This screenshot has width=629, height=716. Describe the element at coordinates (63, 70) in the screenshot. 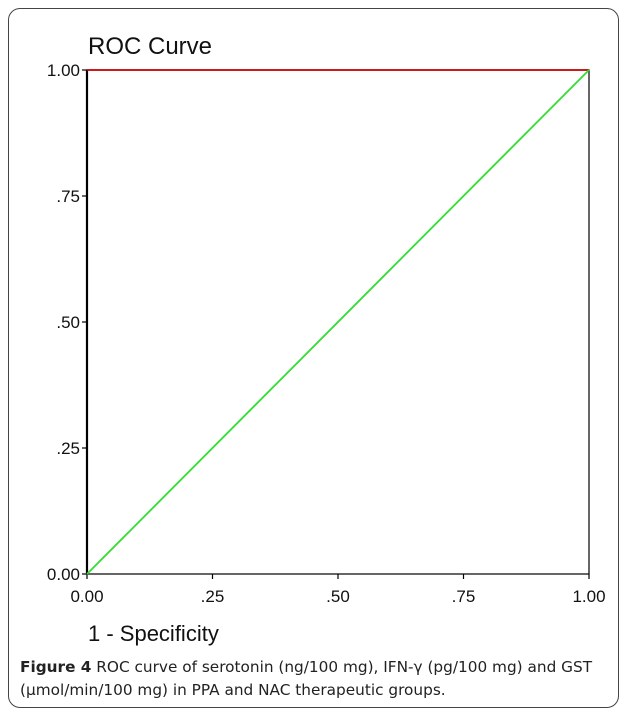

I see `y-tick-label: 1.00` at that location.